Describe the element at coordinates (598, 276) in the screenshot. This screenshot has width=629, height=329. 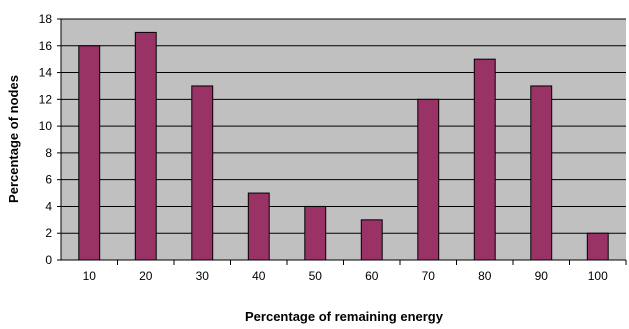
I see `x-tick-label: 100` at that location.